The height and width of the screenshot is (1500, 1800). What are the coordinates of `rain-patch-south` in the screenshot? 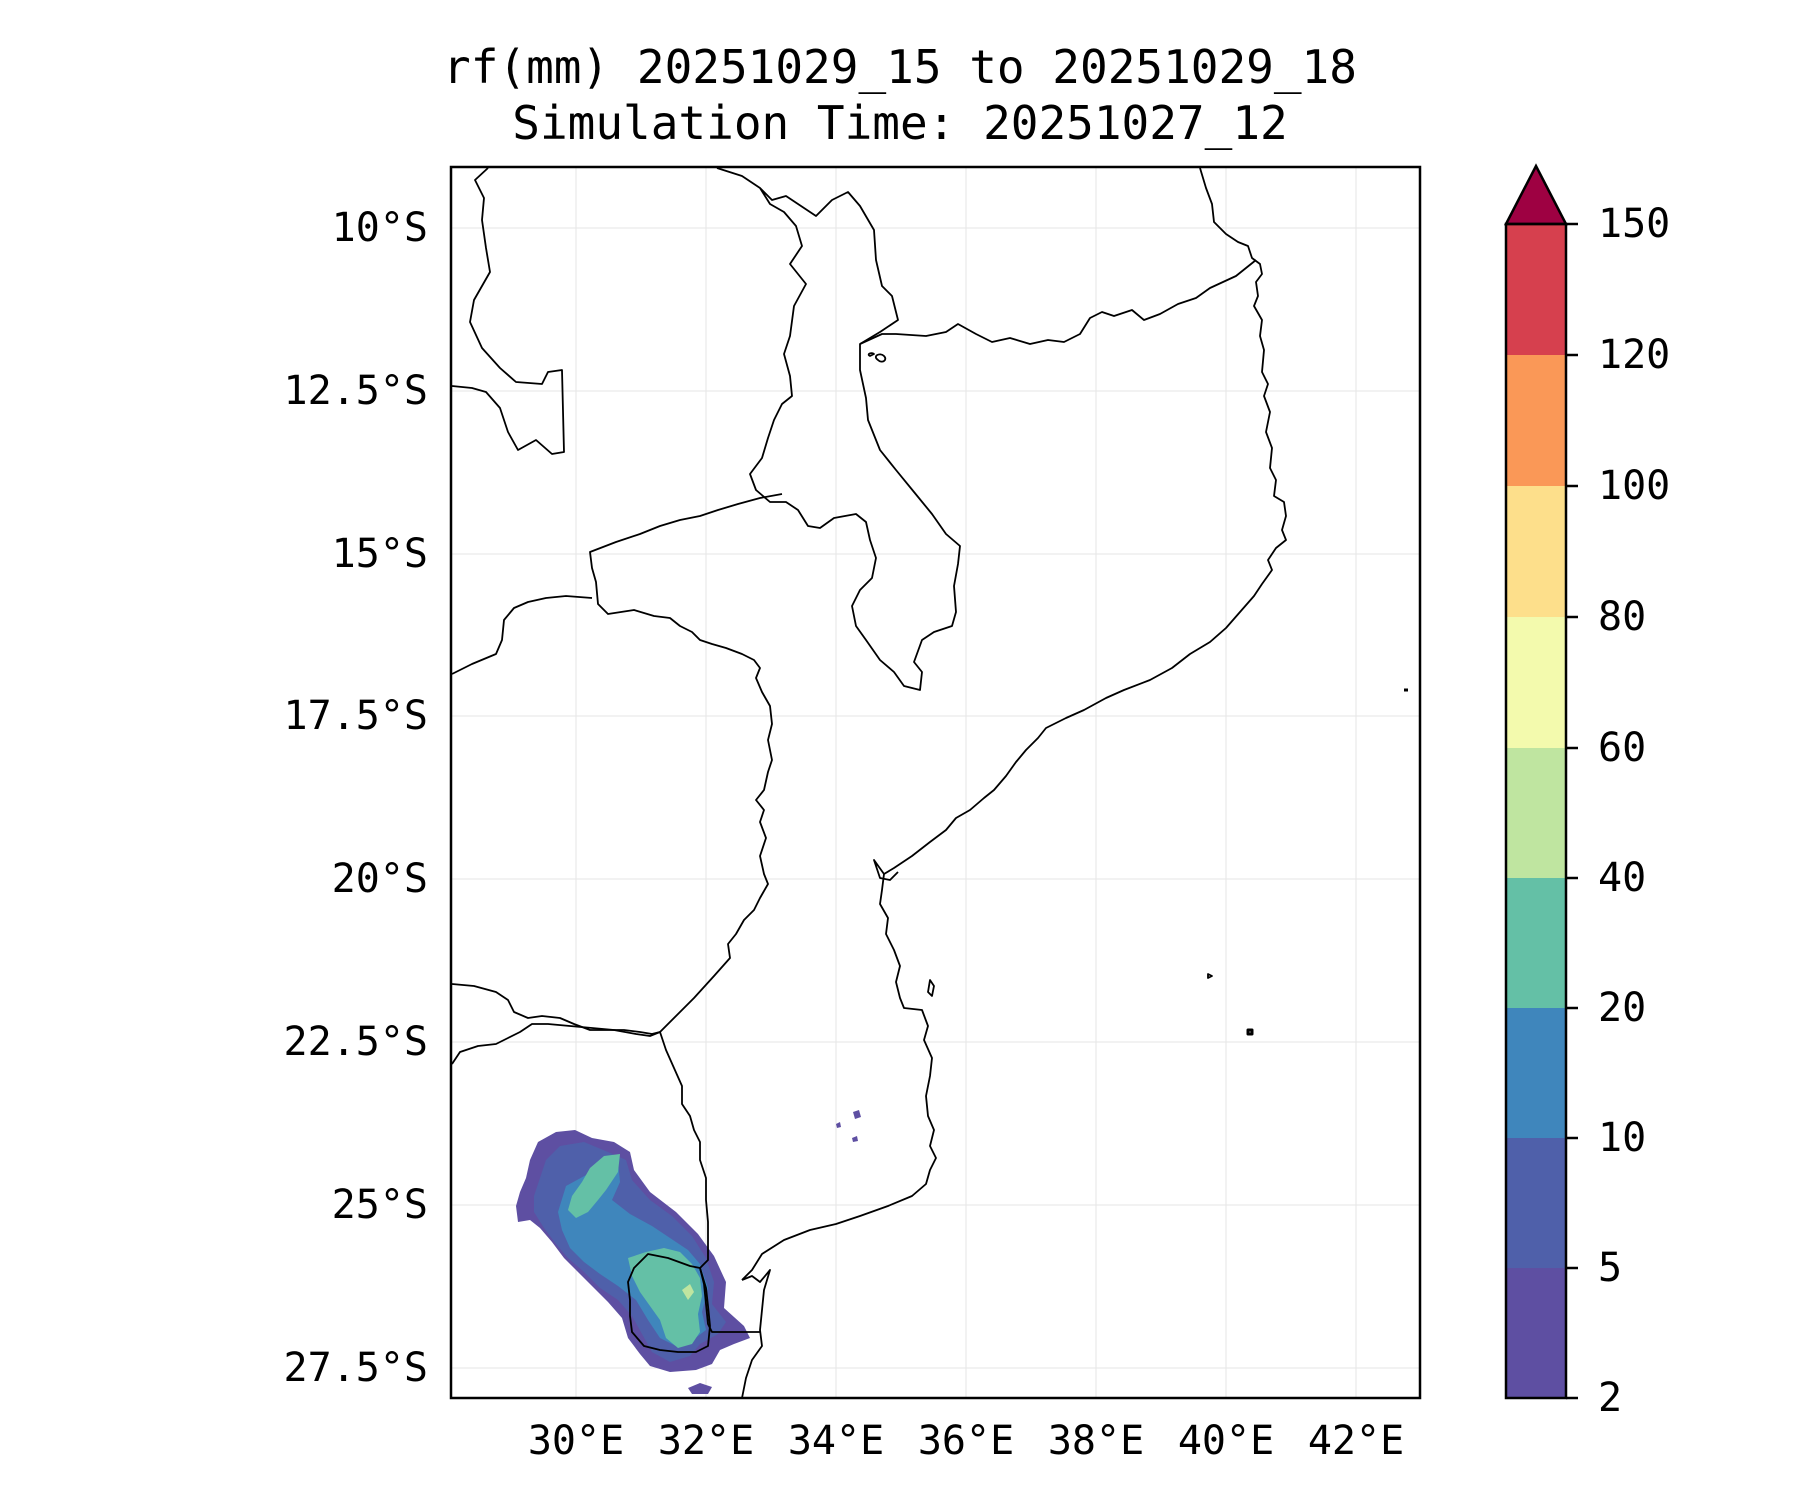 It's located at (700, 1388).